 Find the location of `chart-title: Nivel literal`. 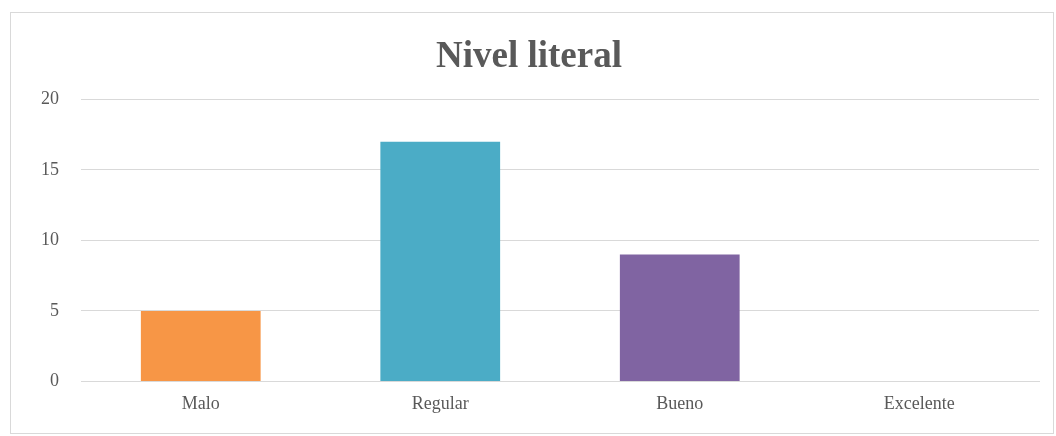

chart-title: Nivel literal is located at coordinates (529, 54).